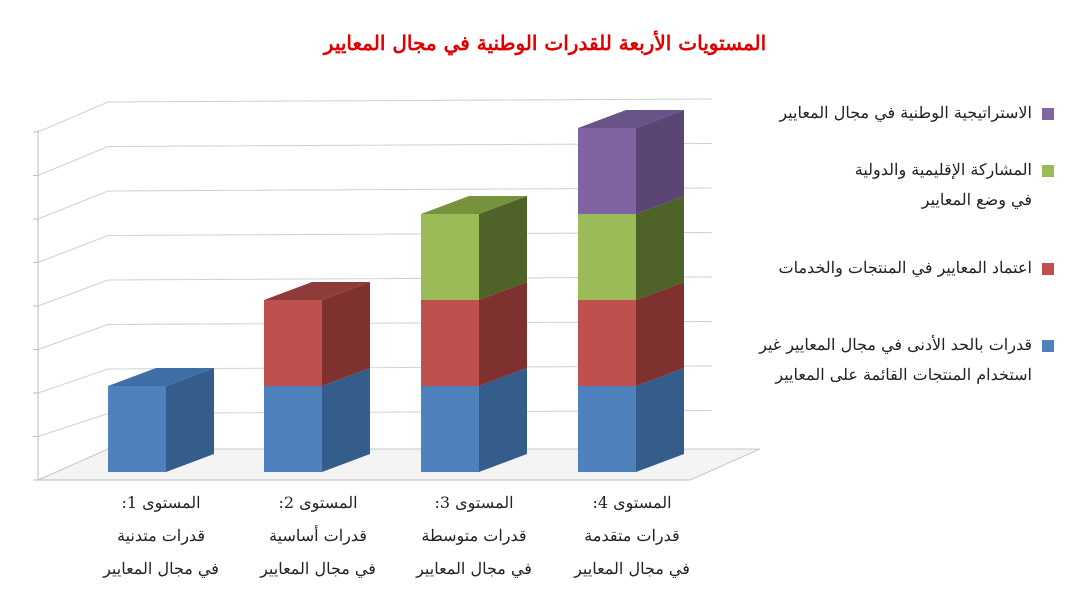 This screenshot has height=608, width=1073. I want to click on legend-item-4: الاستراتيجية الوطنية في مجال المعايير, so click(916, 112).